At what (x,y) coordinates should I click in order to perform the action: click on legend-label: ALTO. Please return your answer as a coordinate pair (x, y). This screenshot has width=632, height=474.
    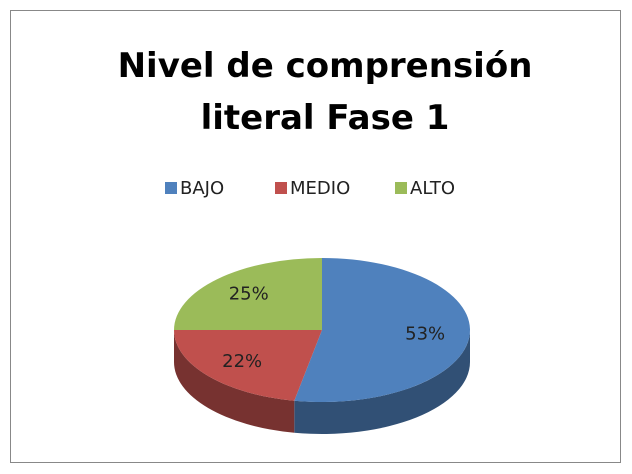
    Looking at the image, I should click on (432, 188).